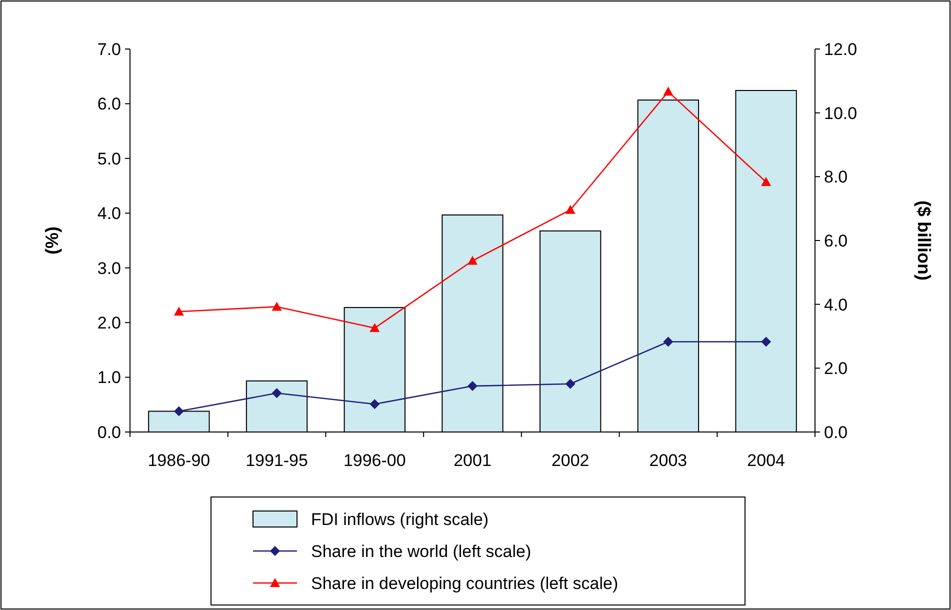 The height and width of the screenshot is (610, 951). Describe the element at coordinates (464, 583) in the screenshot. I see `legend-label: Share in developing countries (left scale)` at that location.